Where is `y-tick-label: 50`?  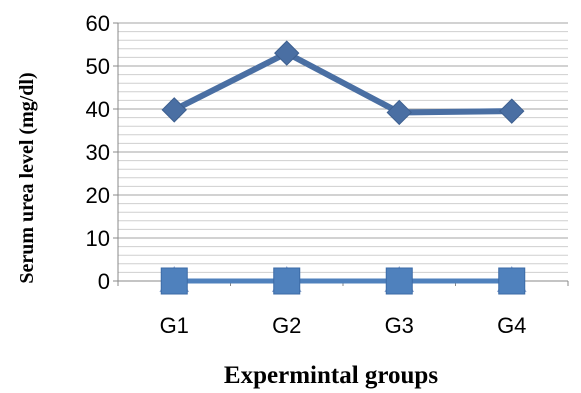 y-tick-label: 50 is located at coordinates (98, 66).